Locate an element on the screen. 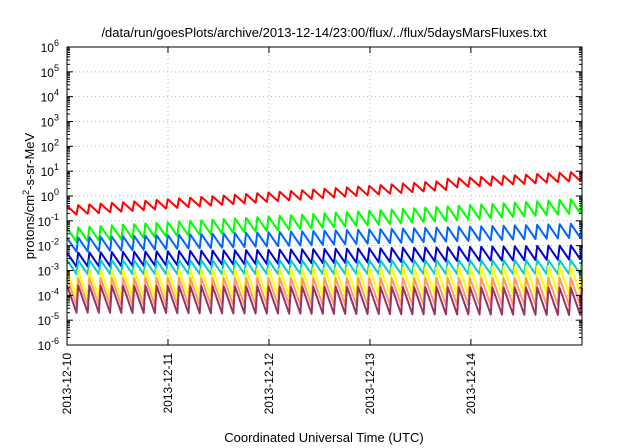  y-tick-label: 10⁻⁵ is located at coordinates (48, 319).